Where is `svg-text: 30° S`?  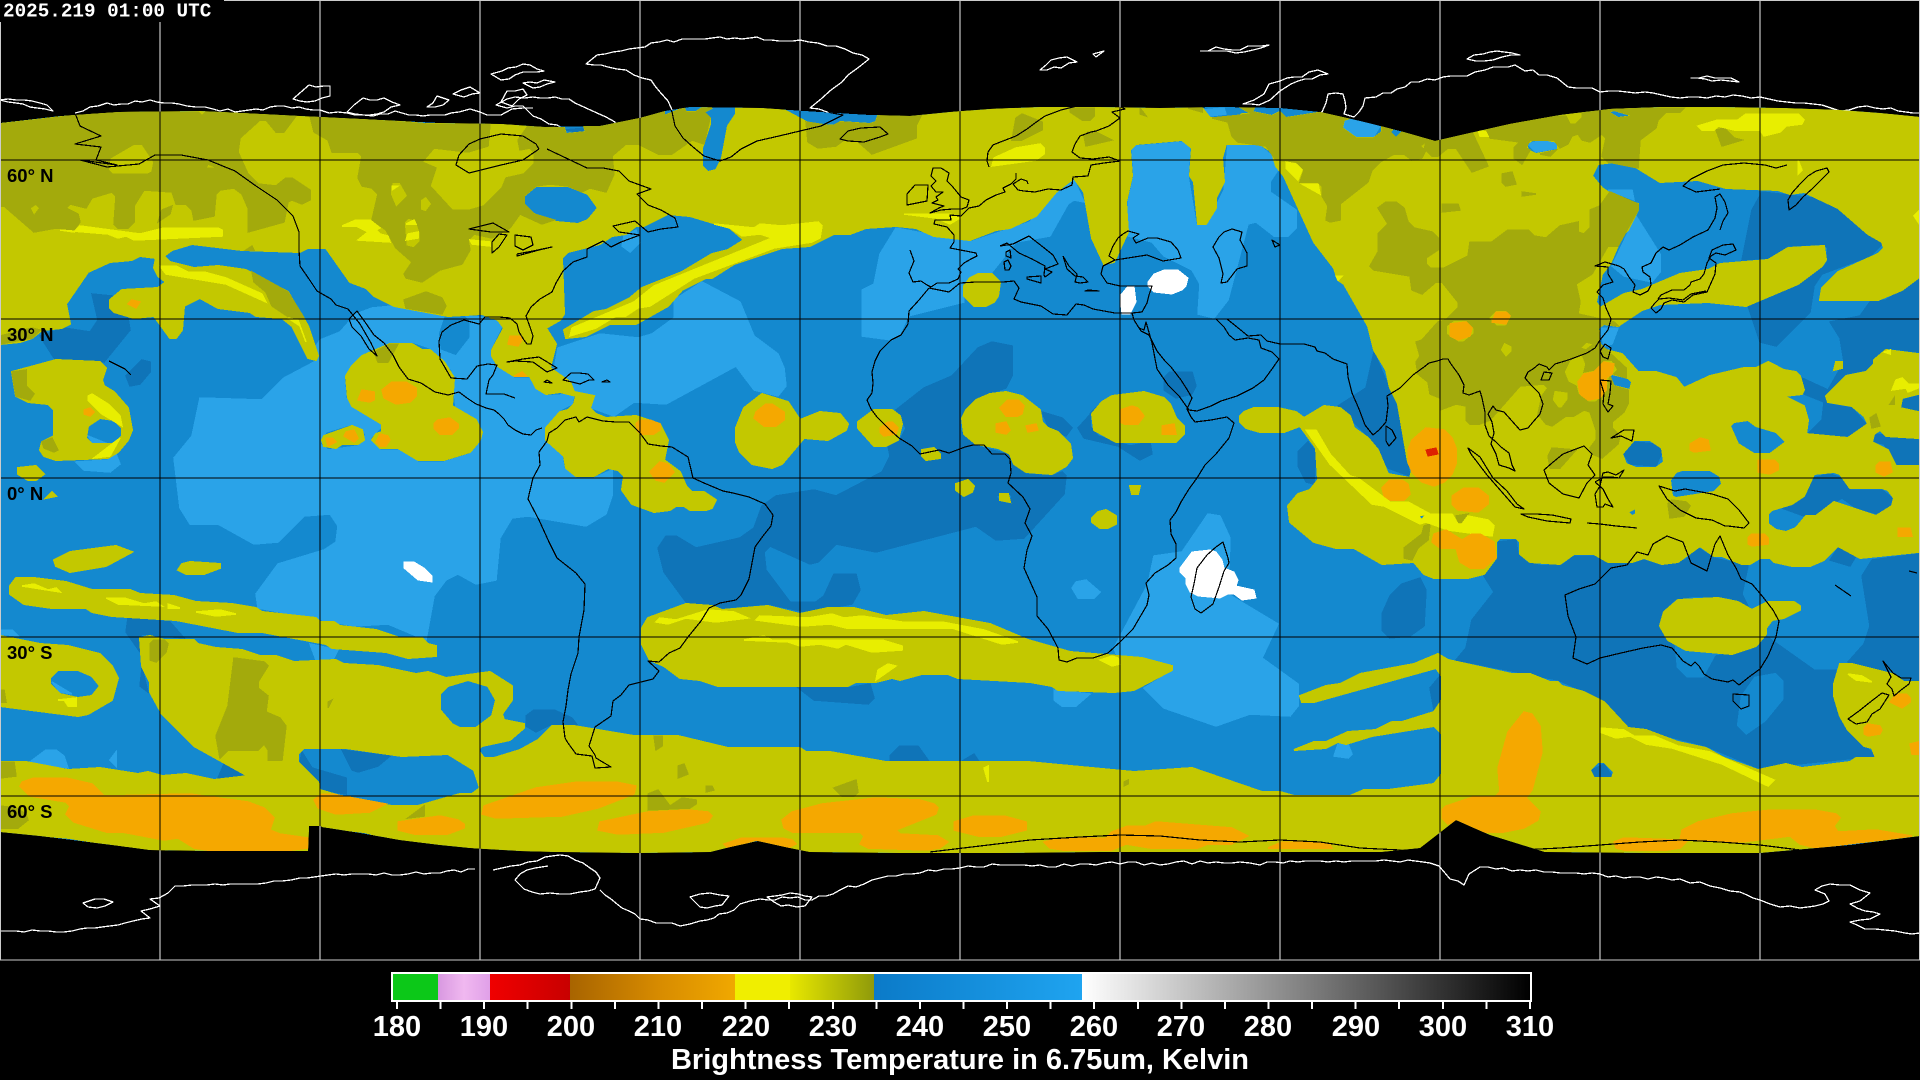
svg-text: 30° S is located at coordinates (29, 652).